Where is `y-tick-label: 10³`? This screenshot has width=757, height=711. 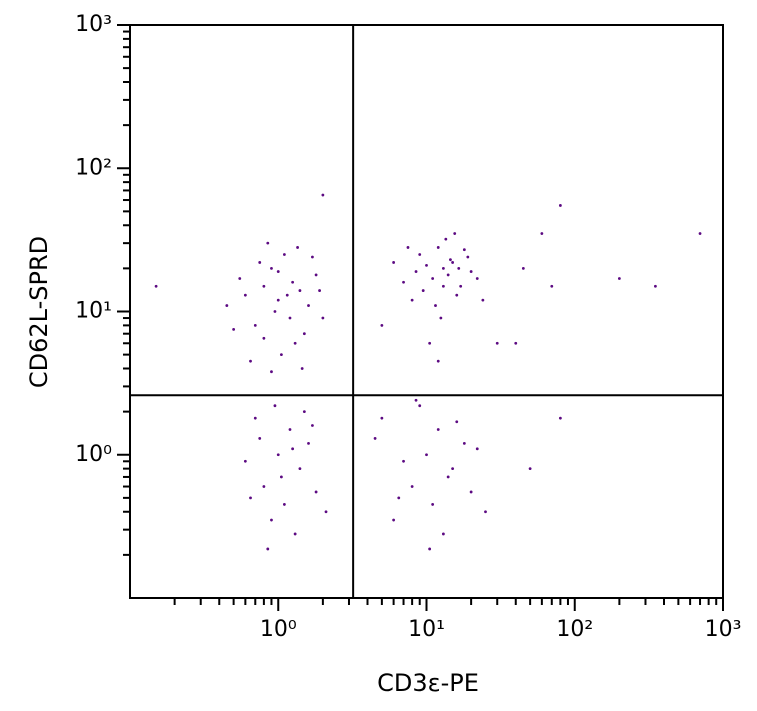
y-tick-label: 10³ is located at coordinates (93, 24).